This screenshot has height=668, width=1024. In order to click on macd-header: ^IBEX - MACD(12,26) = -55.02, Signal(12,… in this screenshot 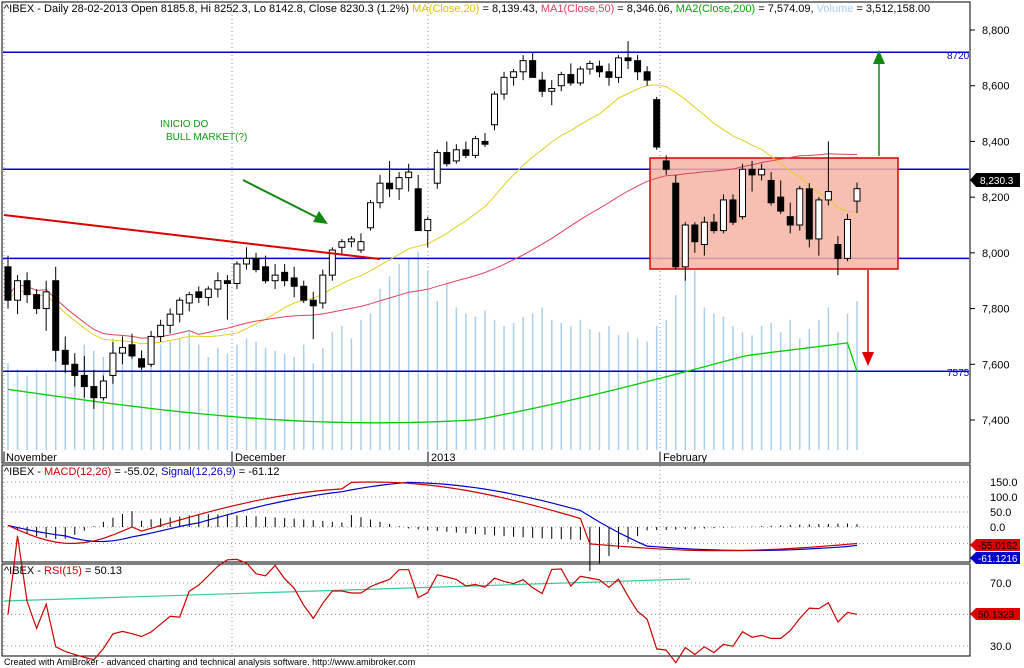, I will do `click(141, 472)`.